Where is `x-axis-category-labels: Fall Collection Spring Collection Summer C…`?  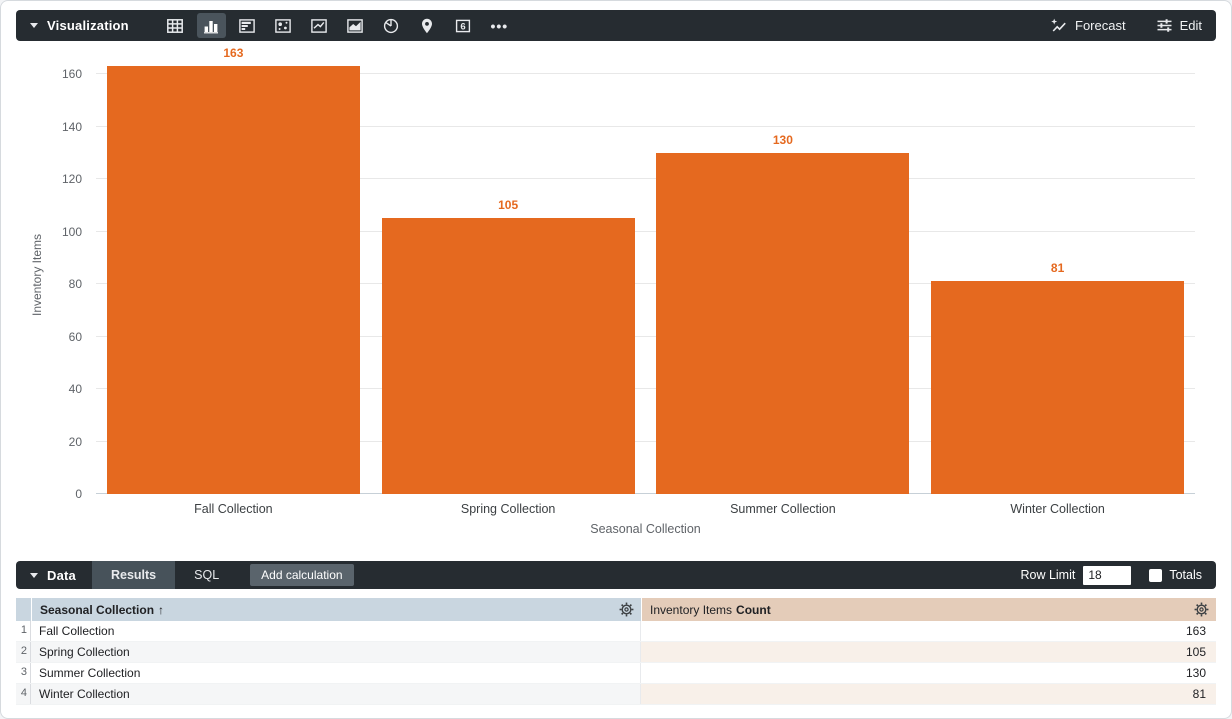 x-axis-category-labels: Fall Collection Spring Collection Summer C… is located at coordinates (645, 509).